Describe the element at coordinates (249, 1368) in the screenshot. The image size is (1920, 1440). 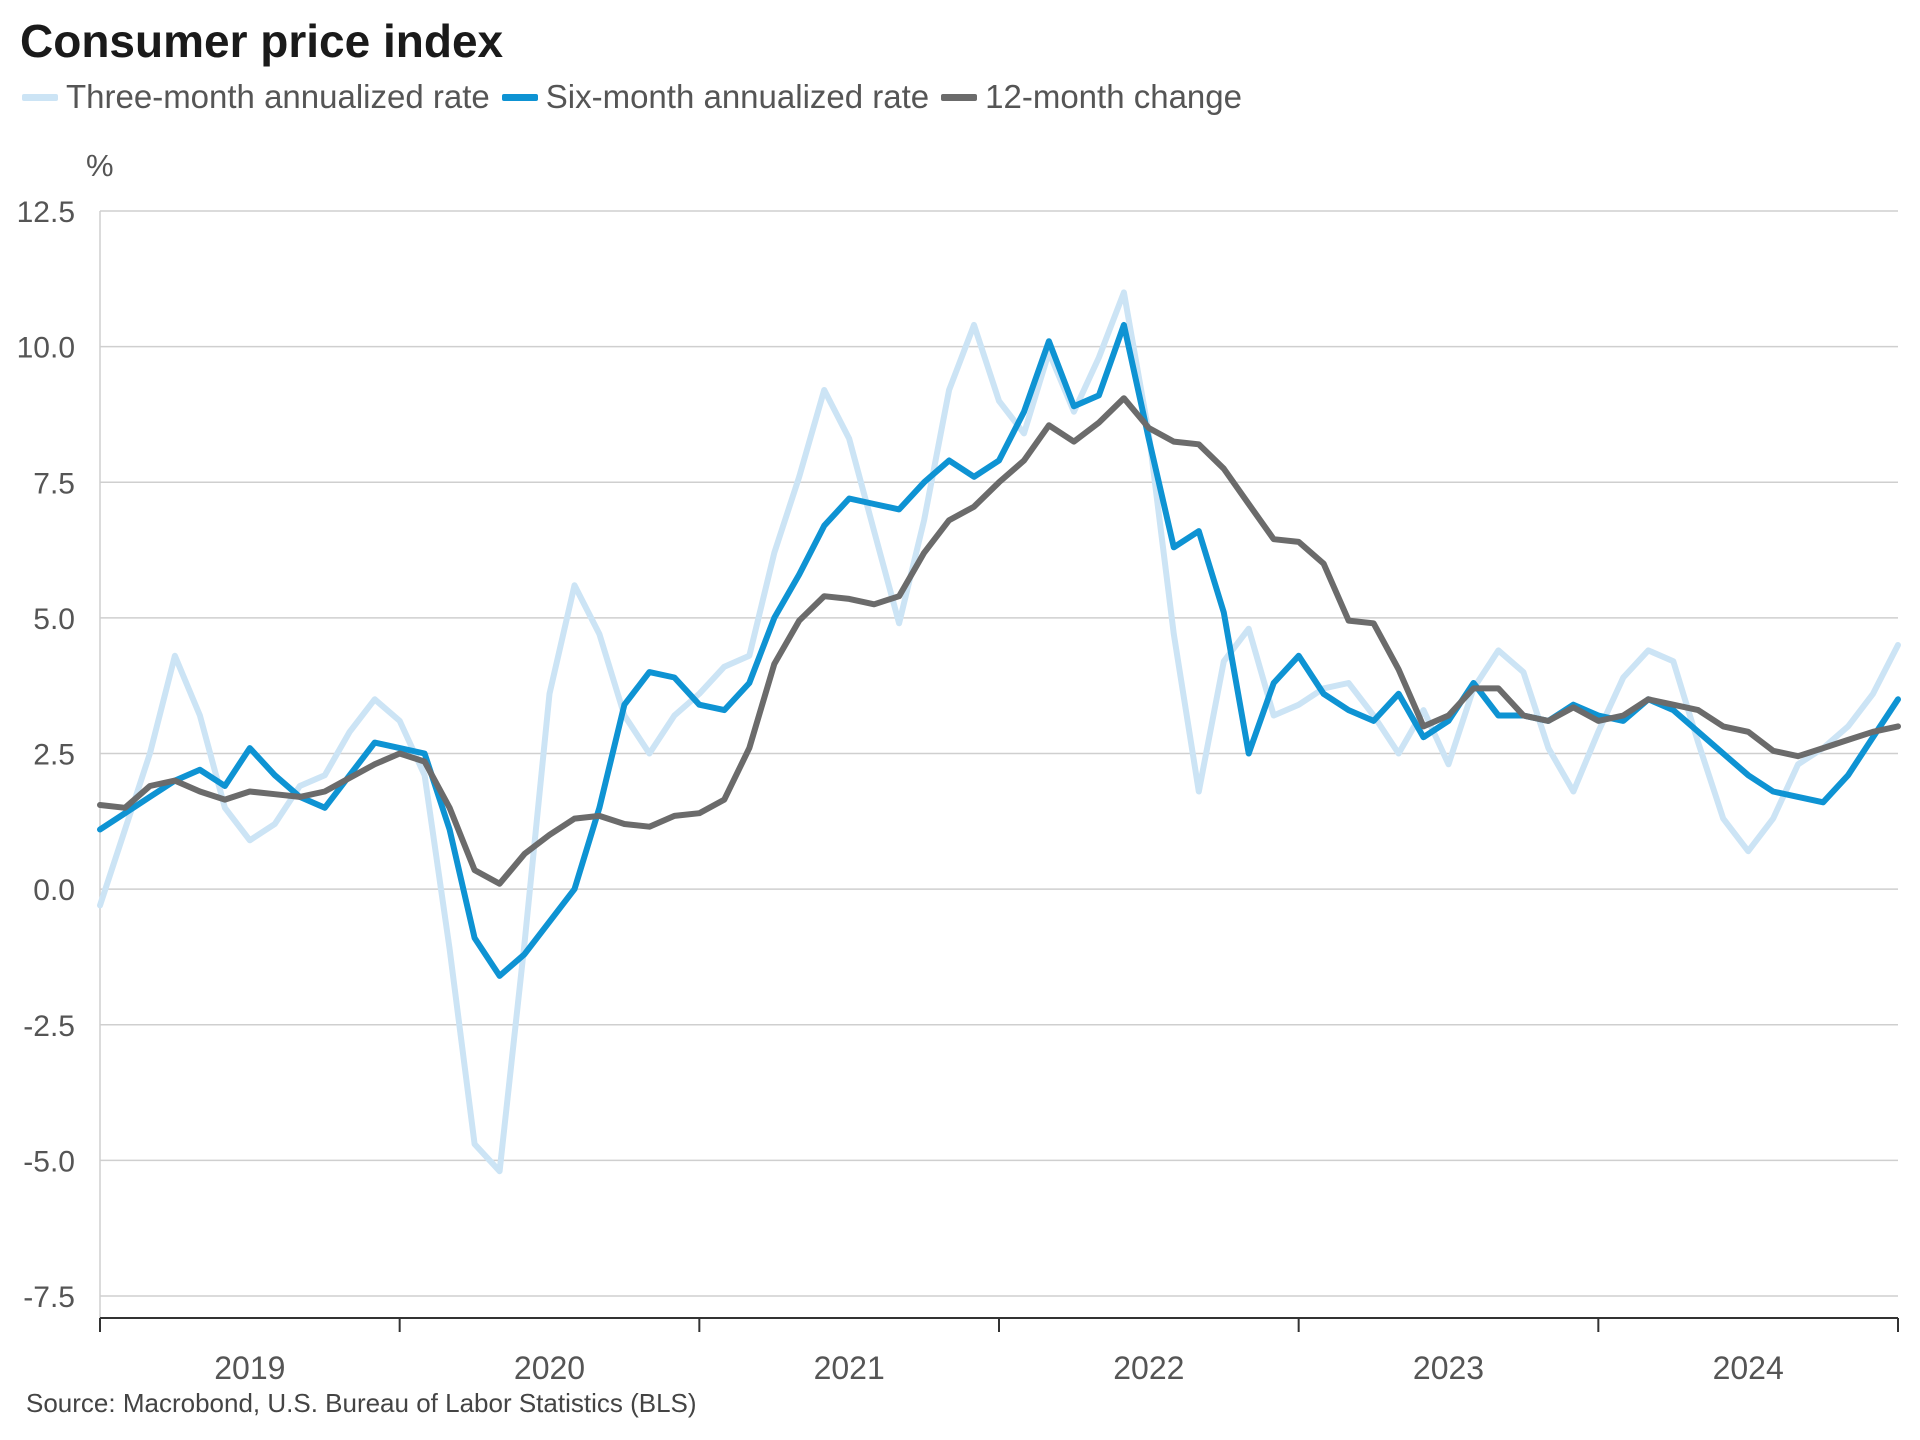
I see `x-tick-label: 2019` at that location.